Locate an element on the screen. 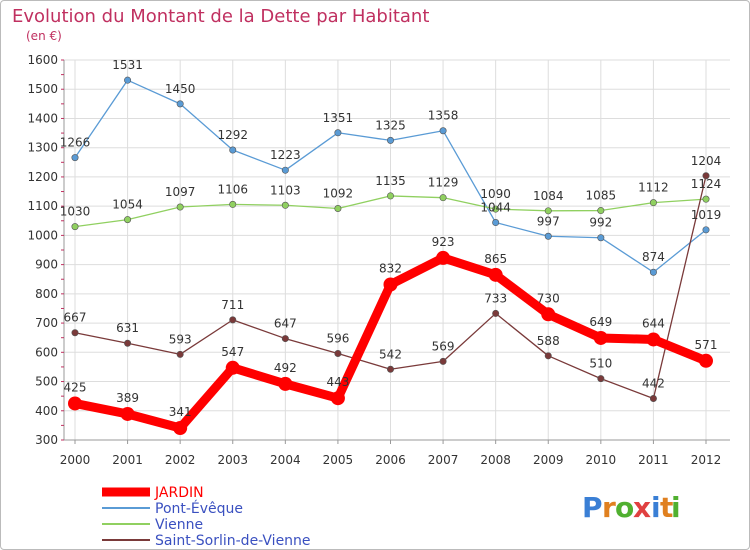 Image resolution: width=750 pixels, height=550 pixels. x-tick-label: 2008 is located at coordinates (495, 460).